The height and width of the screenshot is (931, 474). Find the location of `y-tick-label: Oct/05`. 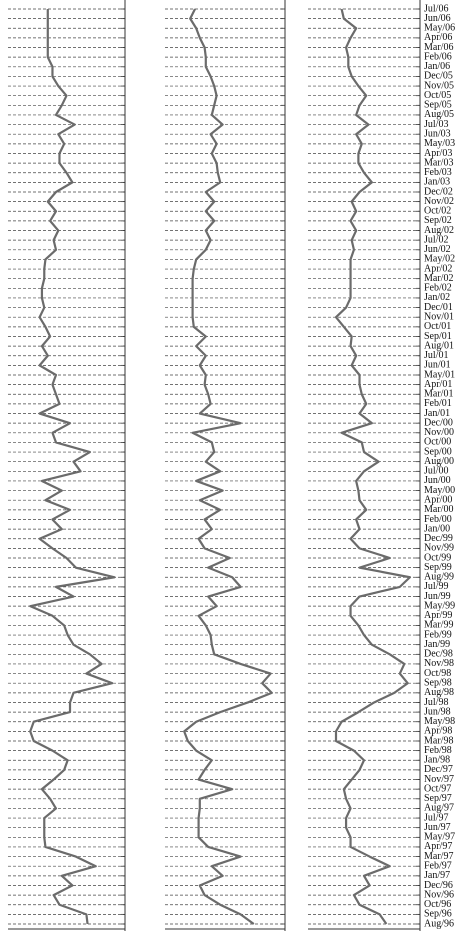

y-tick-label: Oct/05 is located at coordinates (437, 95).